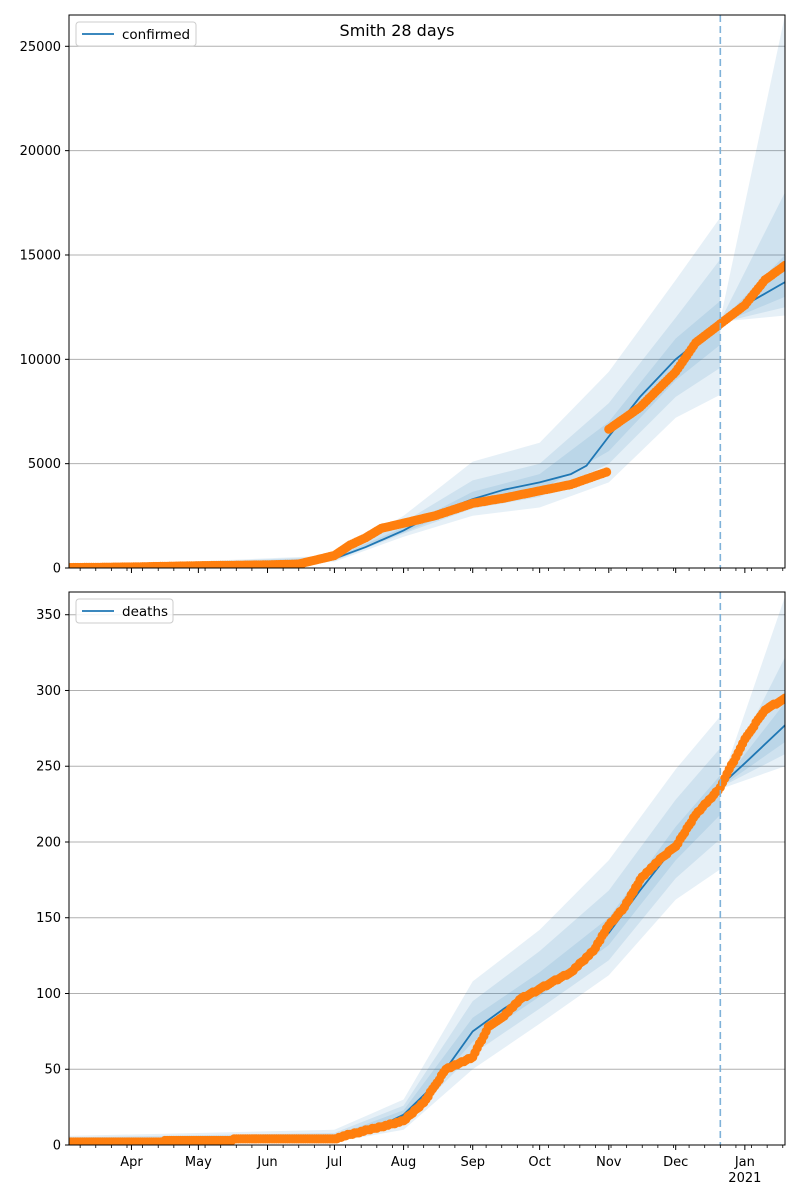  What do you see at coordinates (744, 1178) in the screenshot?
I see `x-tick-label-line: 2021` at bounding box center [744, 1178].